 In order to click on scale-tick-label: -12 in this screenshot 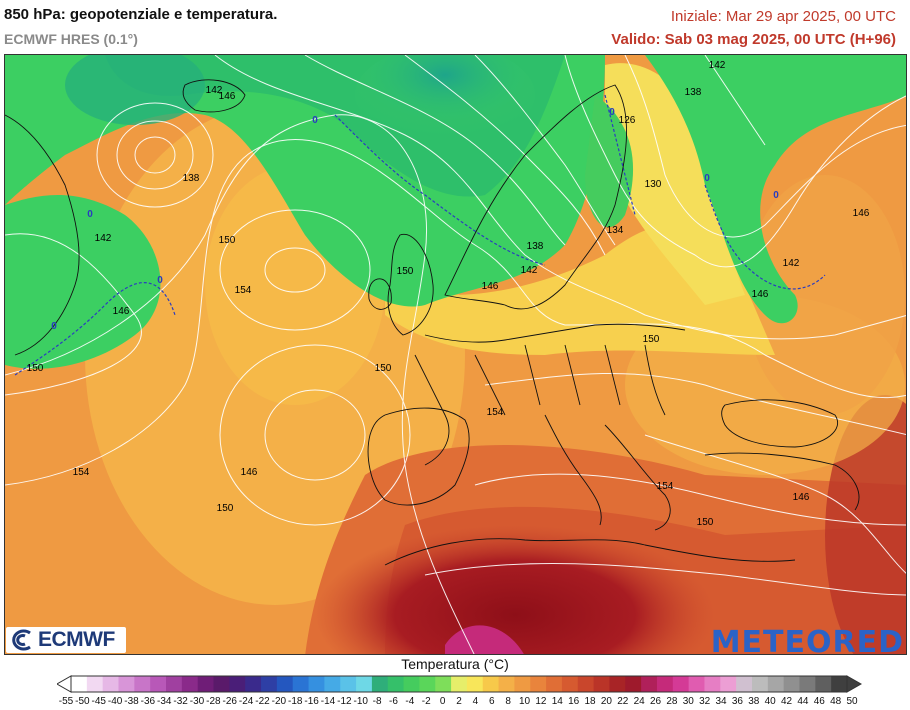, I will do `click(344, 701)`.